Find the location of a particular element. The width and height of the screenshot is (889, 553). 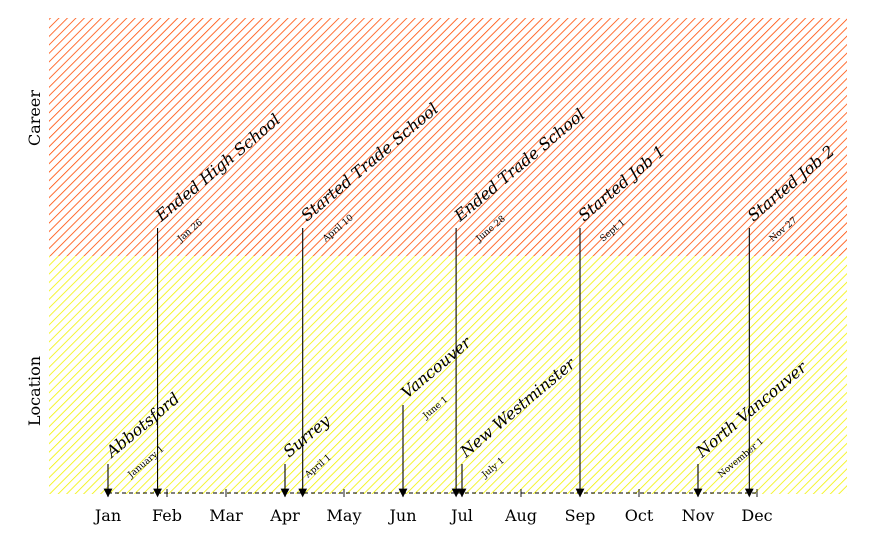

month-label-feb: Feb is located at coordinates (167, 515).